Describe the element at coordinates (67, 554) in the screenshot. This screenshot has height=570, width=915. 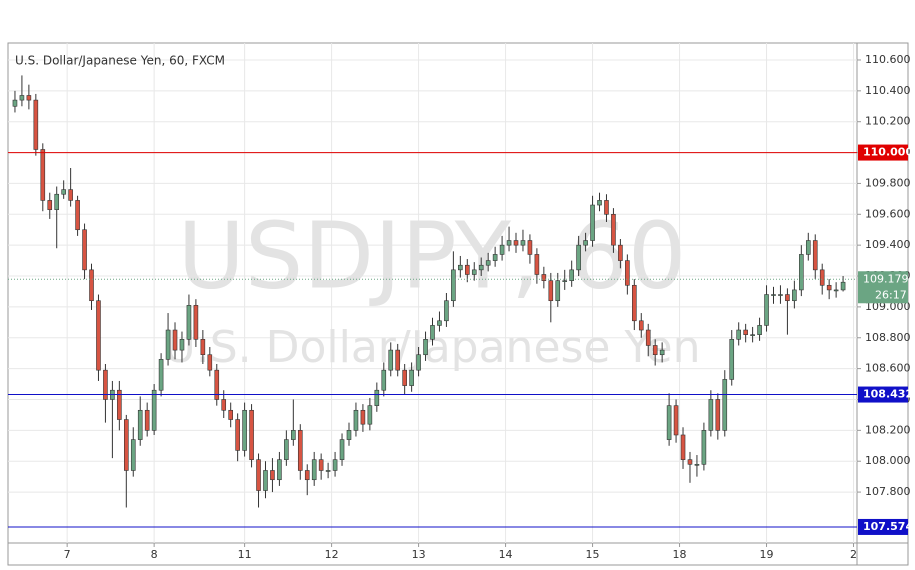
I see `x-tick-label: 7` at that location.